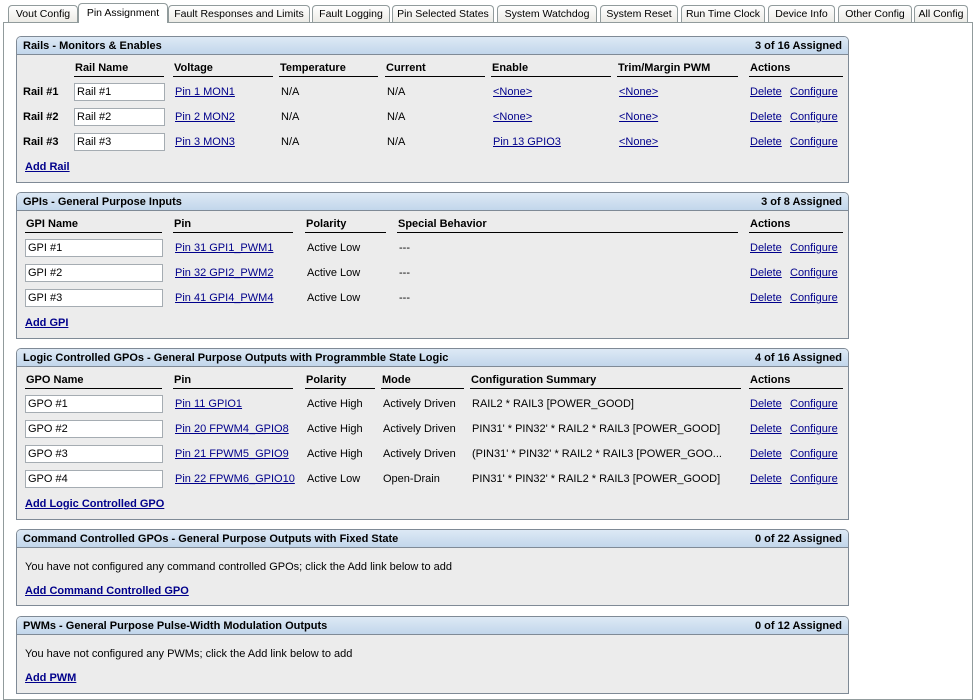  Describe the element at coordinates (443, 13) in the screenshot. I see `tab-pin-selected-states: Pin Selected States` at that location.